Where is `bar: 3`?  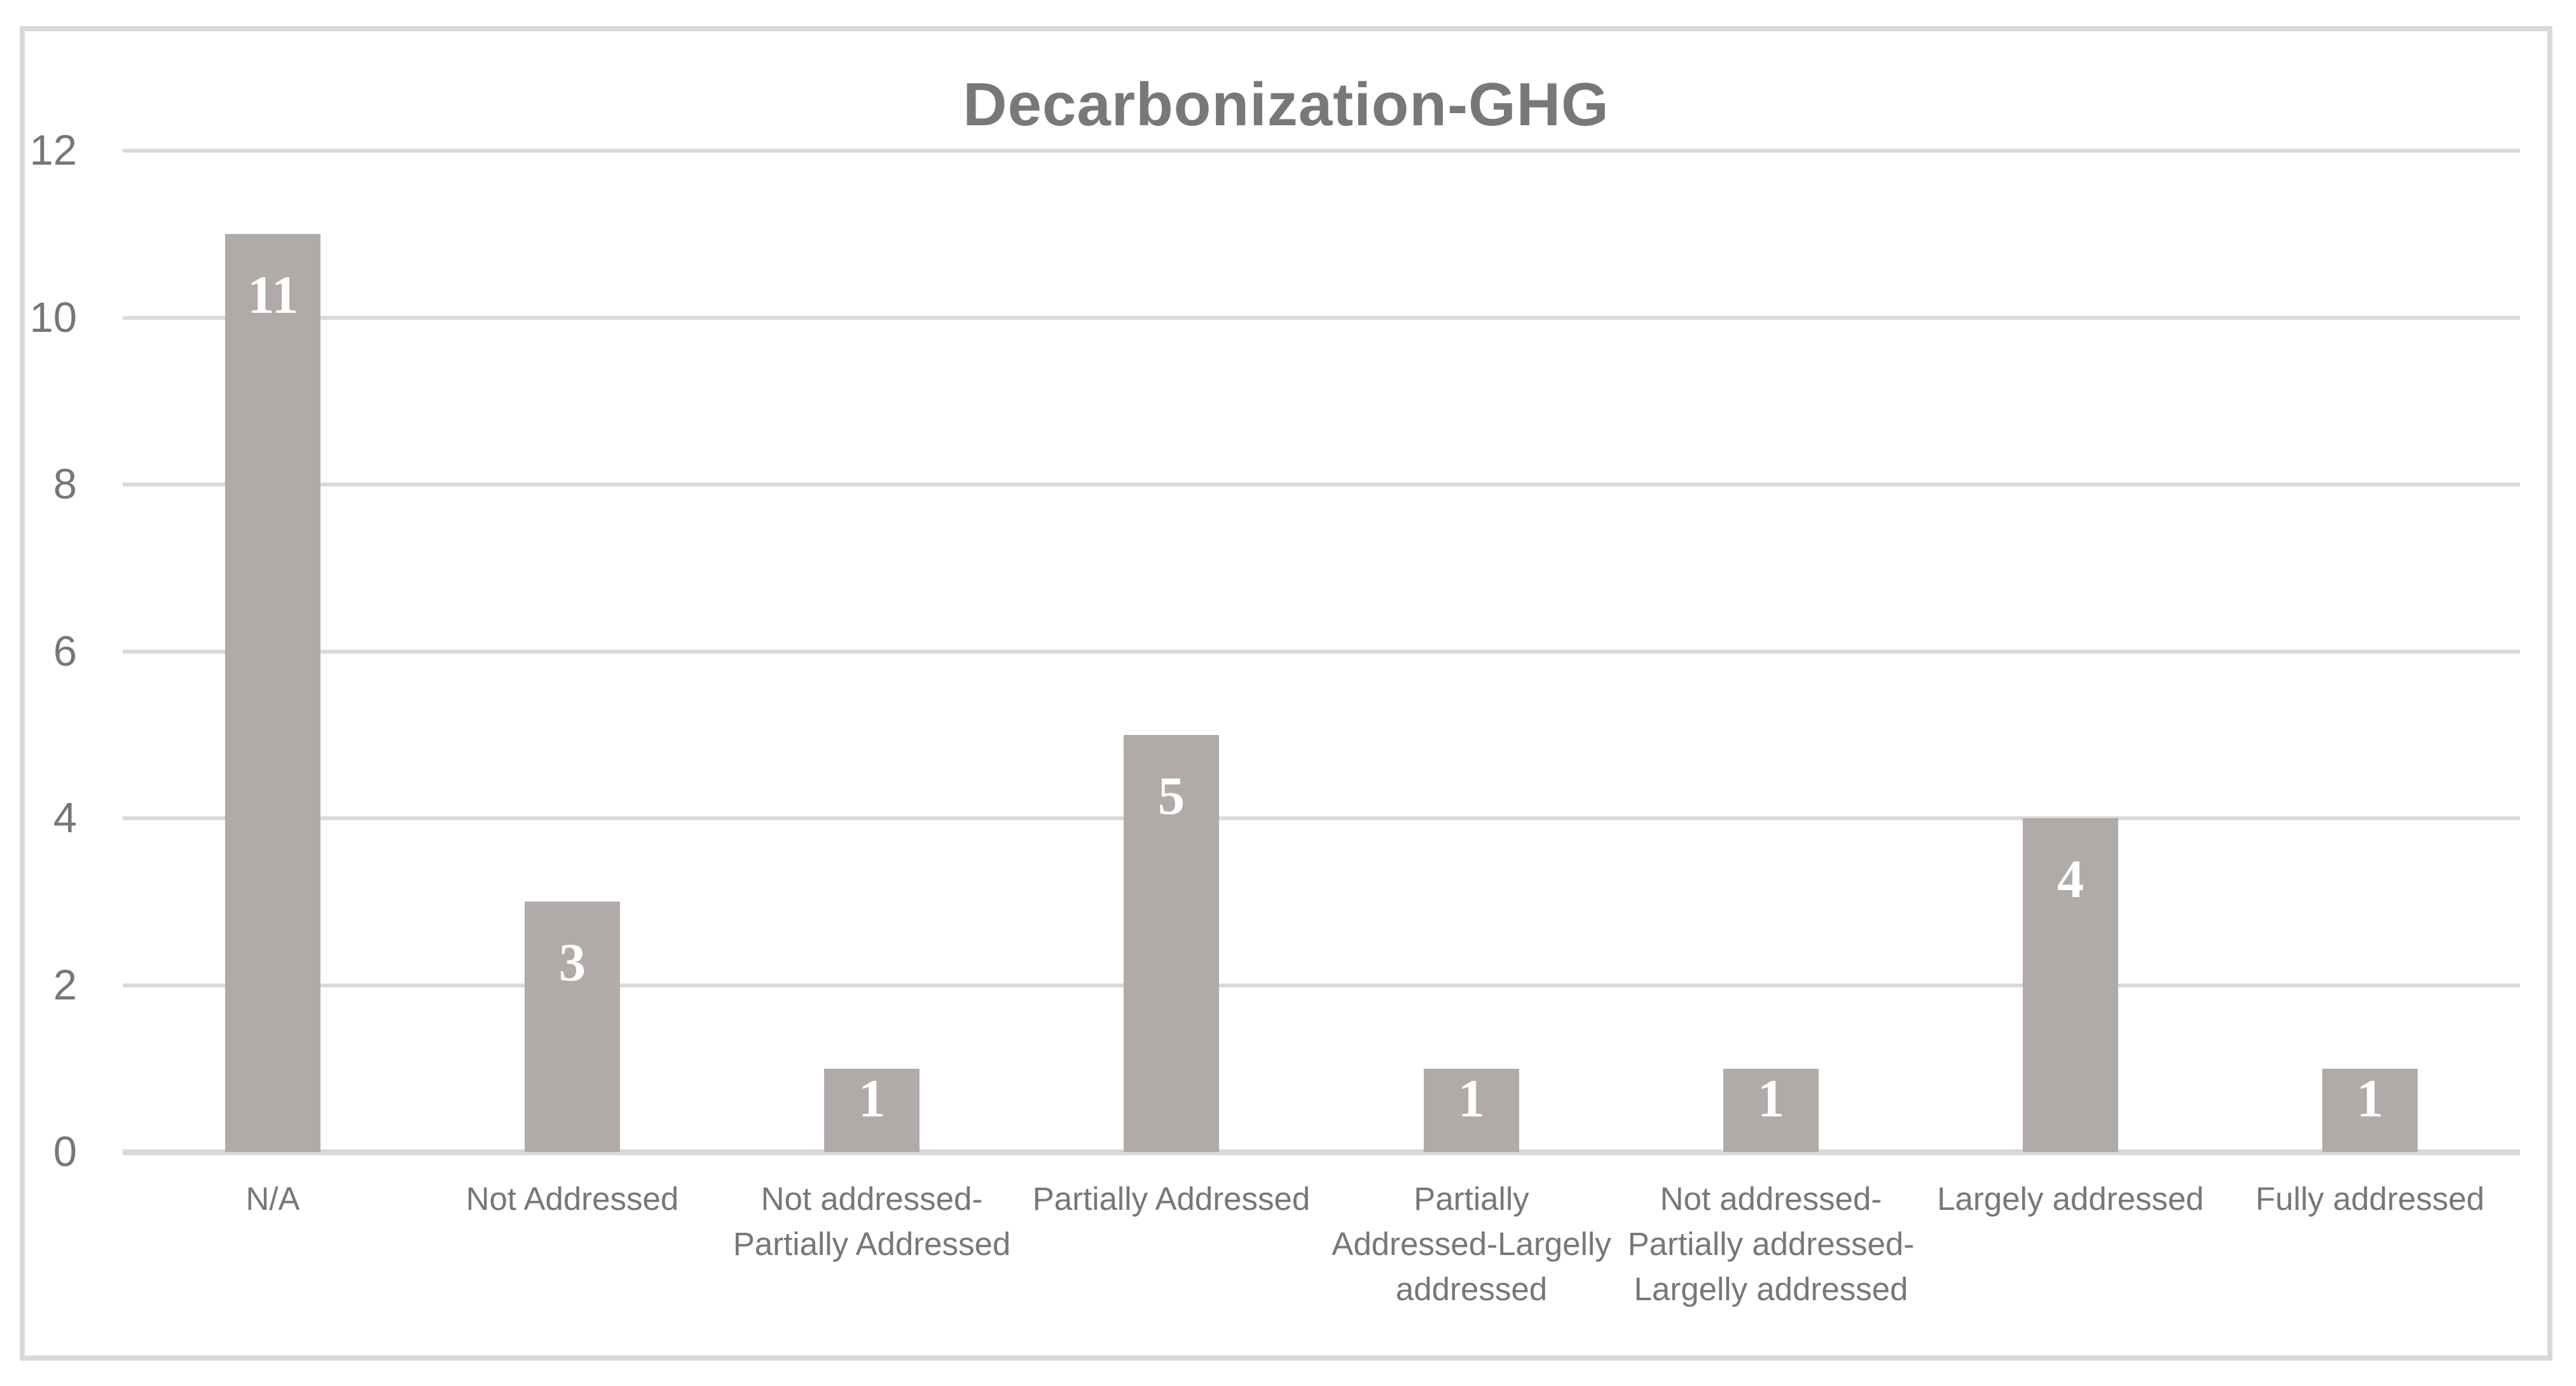 bar: 3 is located at coordinates (572, 1027).